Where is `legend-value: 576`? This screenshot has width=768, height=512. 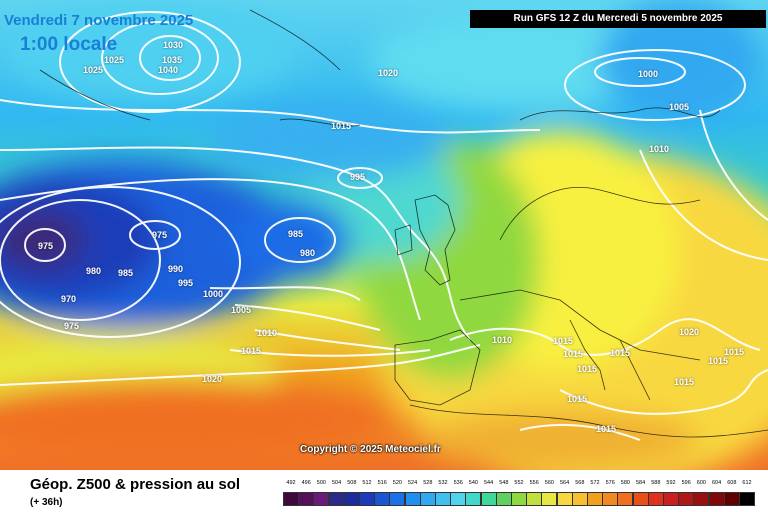 legend-value: 576 is located at coordinates (610, 483).